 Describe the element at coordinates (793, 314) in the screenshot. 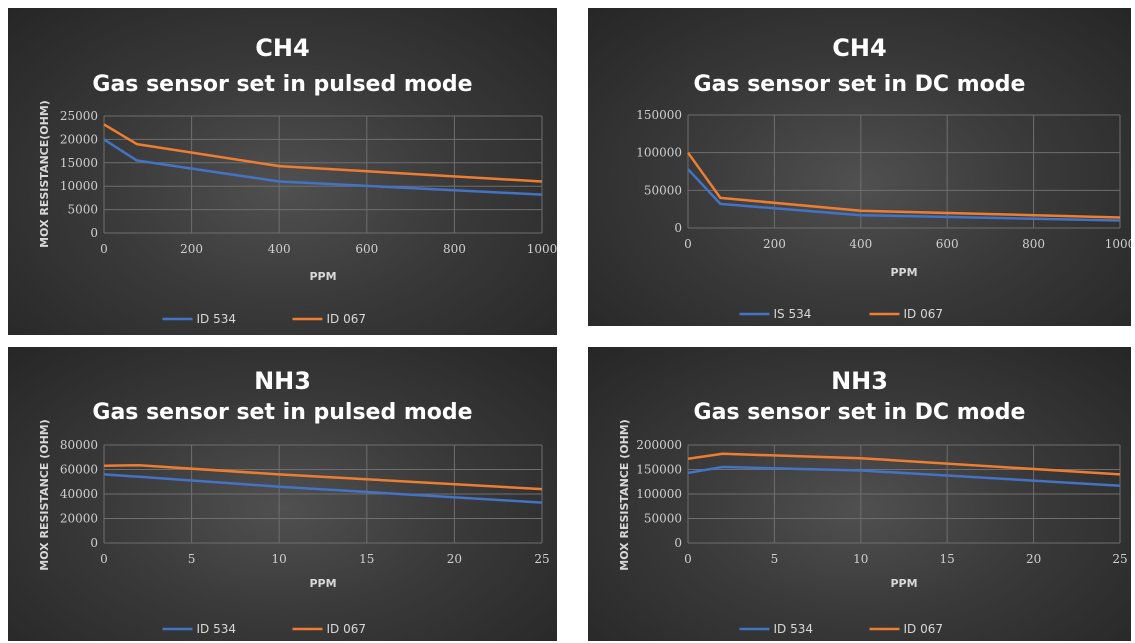

I see `legend-label: IS 534` at that location.